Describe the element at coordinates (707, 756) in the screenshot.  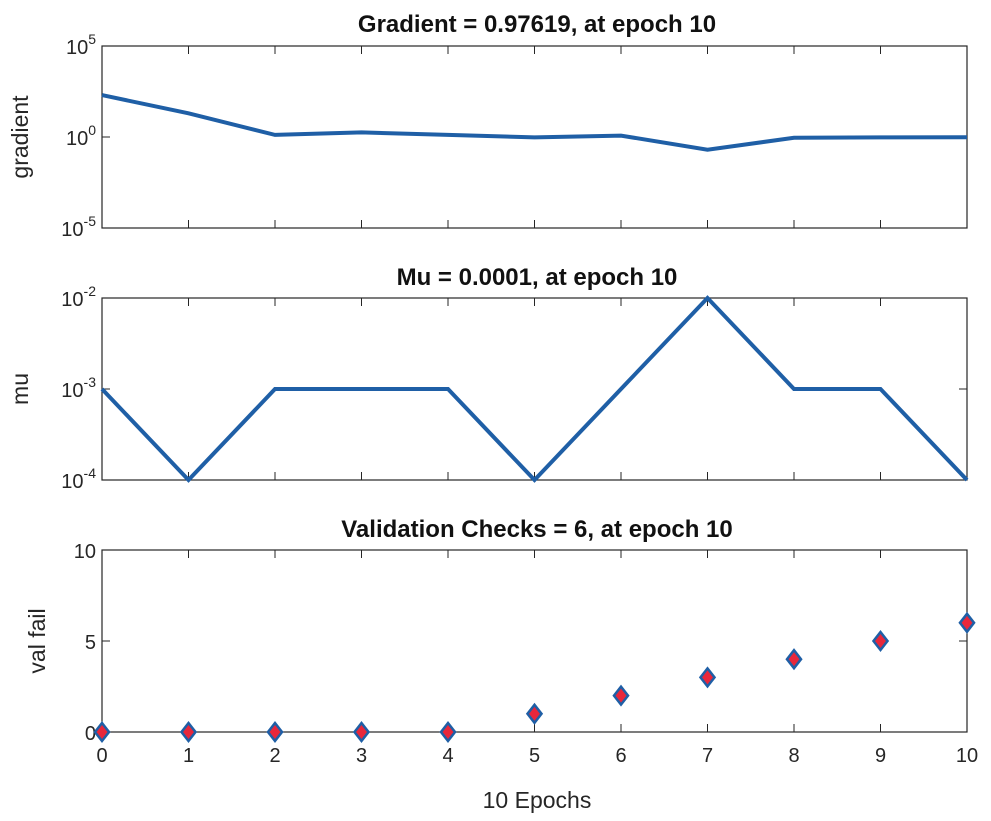
I see `x-tick-label: 7` at that location.